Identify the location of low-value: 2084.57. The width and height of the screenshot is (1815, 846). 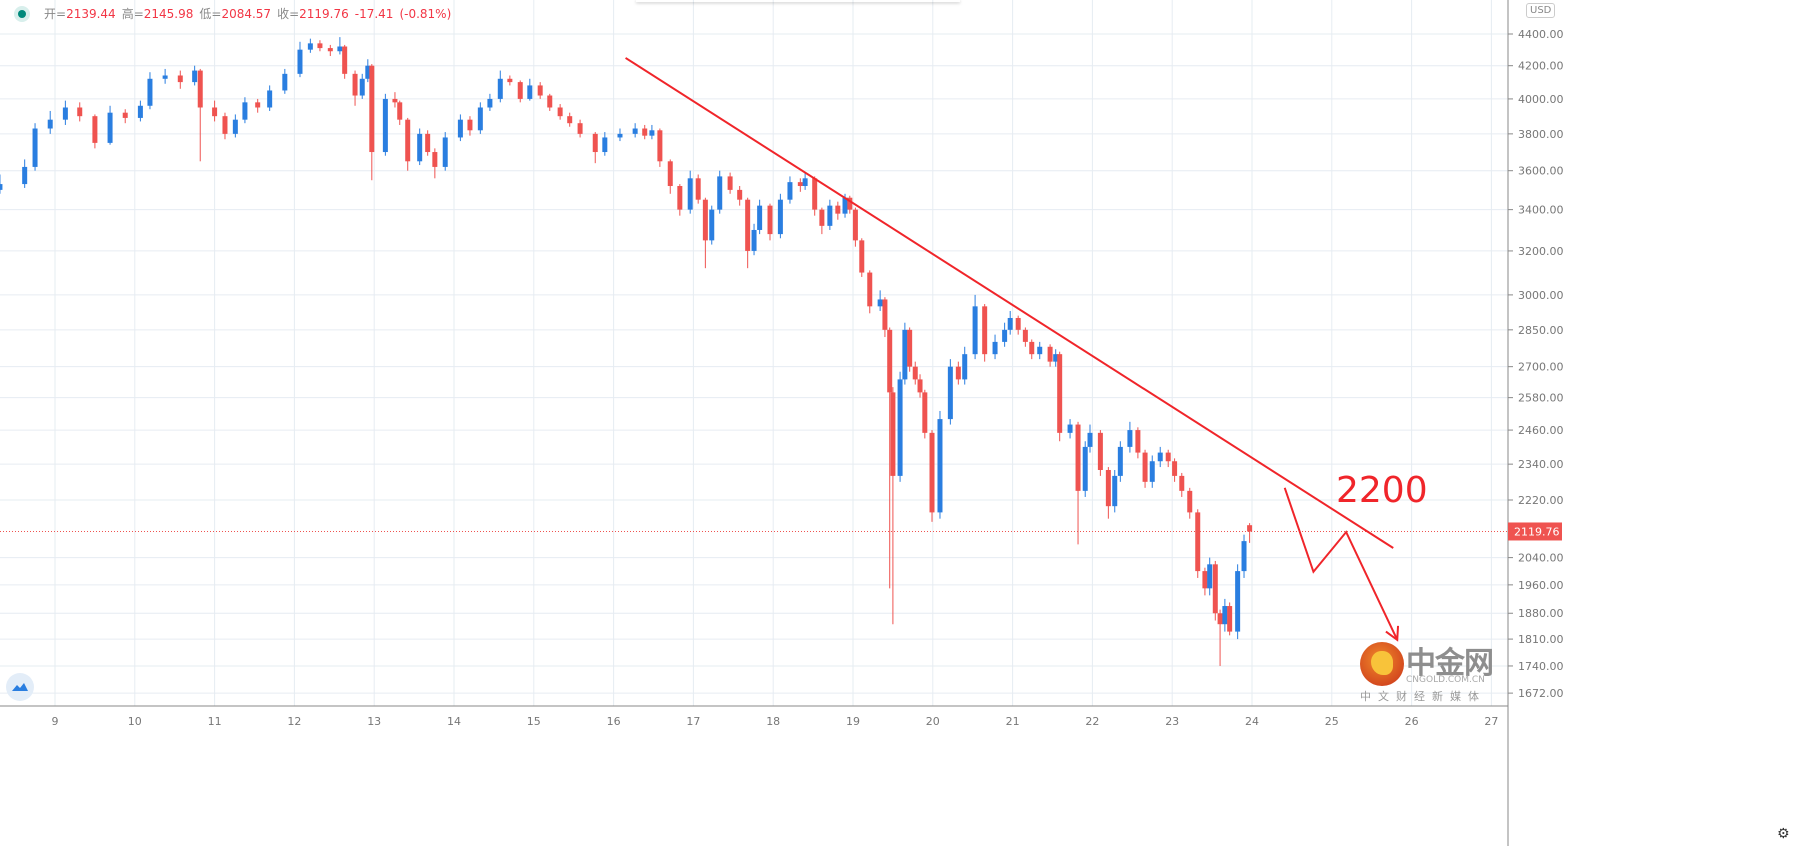
(246, 14).